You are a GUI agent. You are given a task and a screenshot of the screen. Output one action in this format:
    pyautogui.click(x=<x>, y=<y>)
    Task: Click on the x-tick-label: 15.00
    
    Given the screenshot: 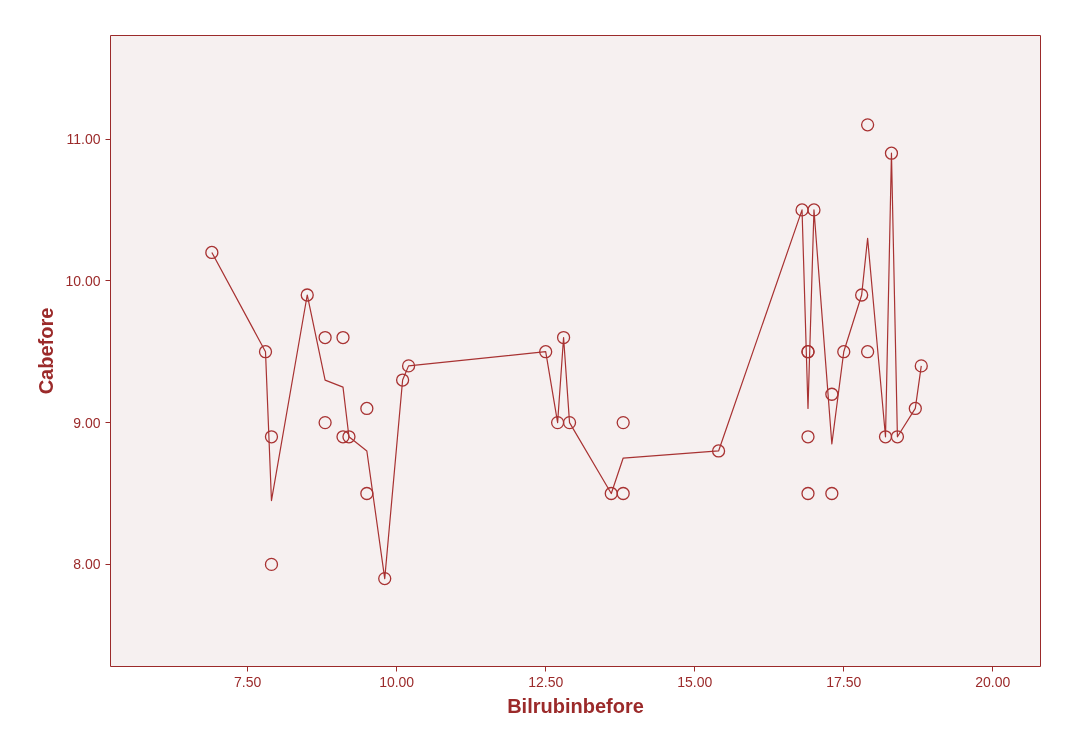 What is the action you would take?
    pyautogui.click(x=695, y=681)
    